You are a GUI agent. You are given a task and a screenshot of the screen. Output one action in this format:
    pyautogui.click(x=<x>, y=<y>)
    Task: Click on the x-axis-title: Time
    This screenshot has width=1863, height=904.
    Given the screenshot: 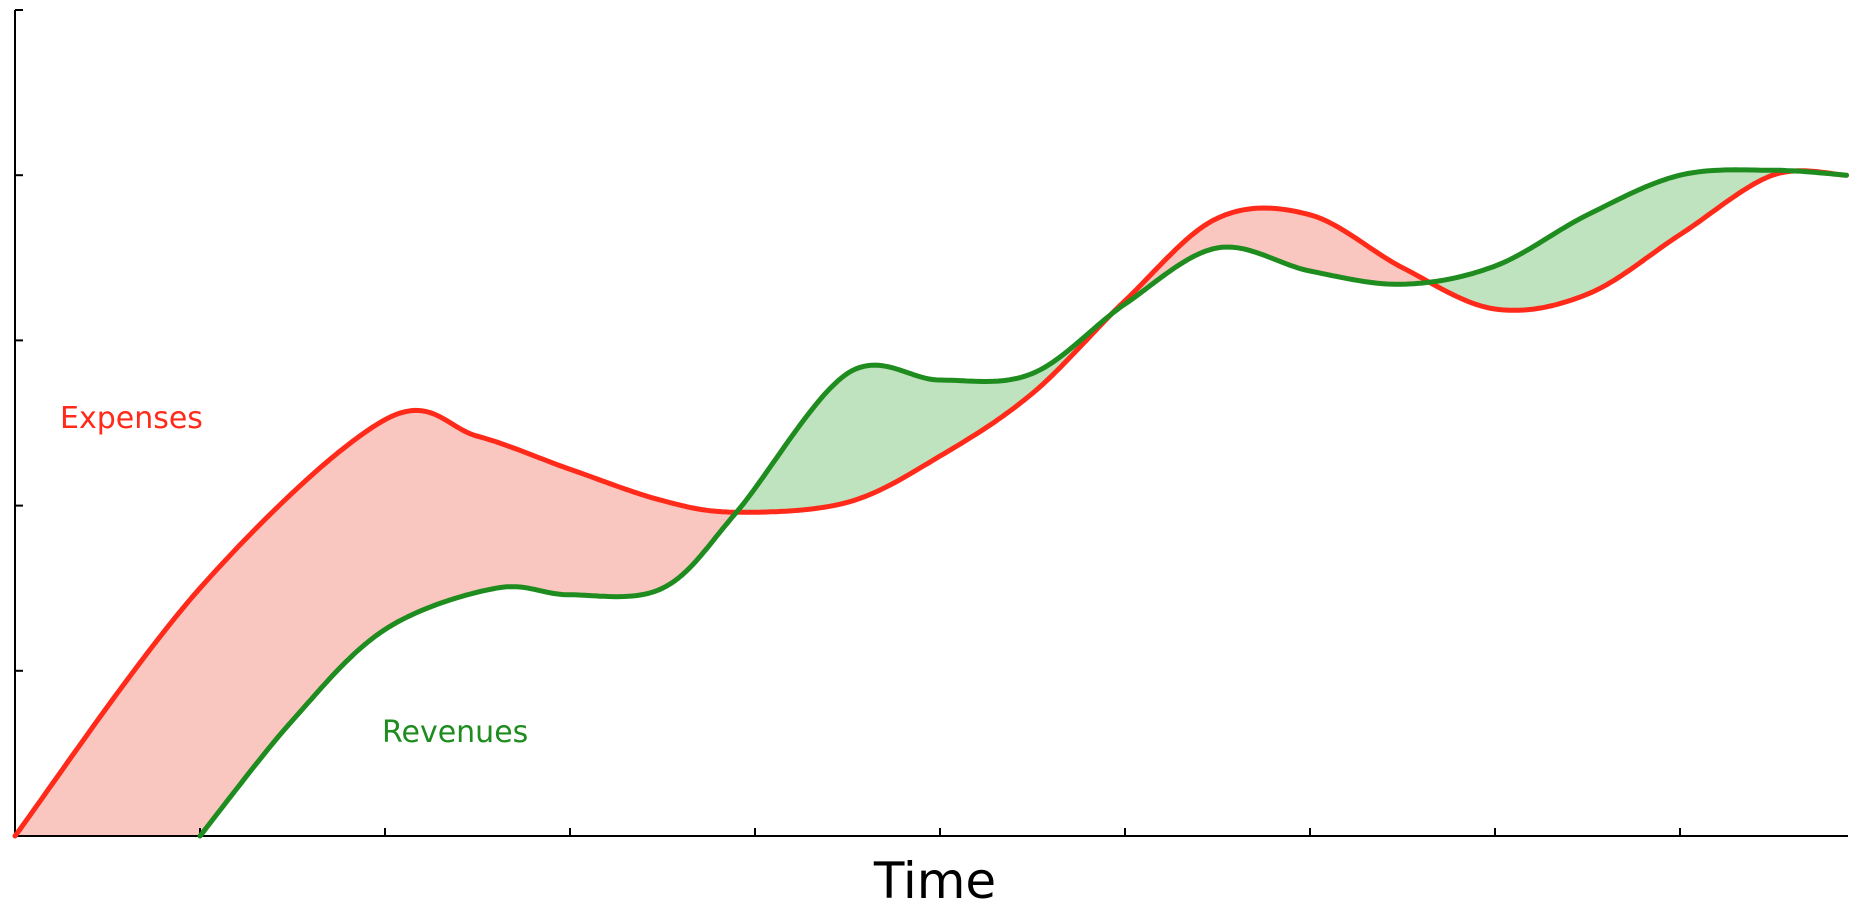 What is the action you would take?
    pyautogui.click(x=934, y=878)
    